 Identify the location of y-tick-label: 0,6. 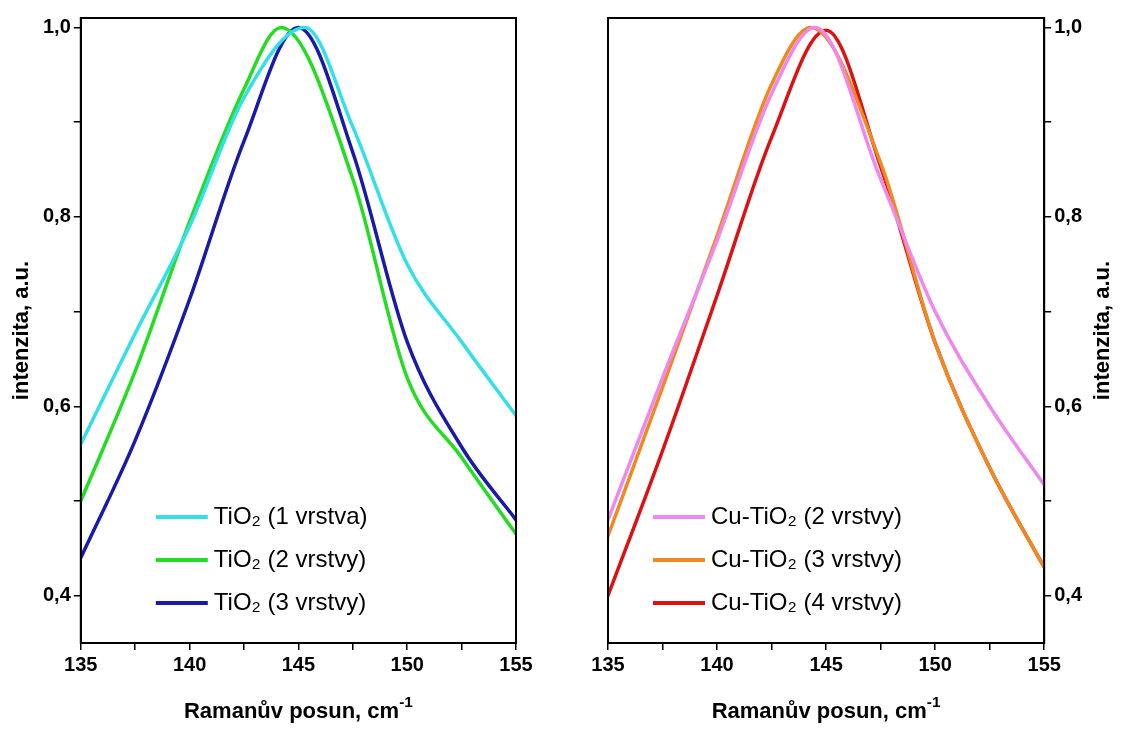
(56, 404).